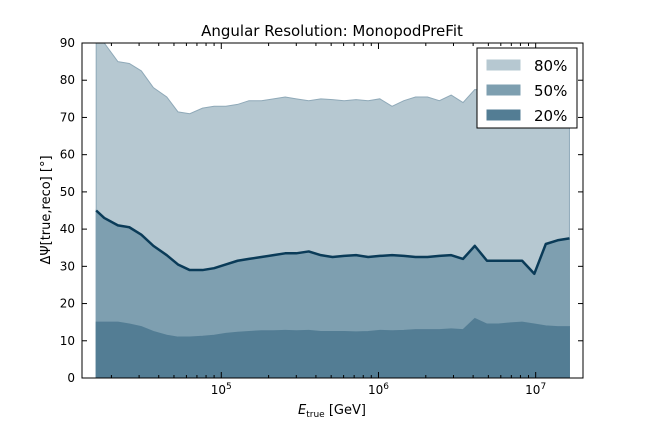 This screenshot has width=648, height=432. What do you see at coordinates (46, 209) in the screenshot?
I see `y-axis-label: ΔΨ[true,reco] [°]` at bounding box center [46, 209].